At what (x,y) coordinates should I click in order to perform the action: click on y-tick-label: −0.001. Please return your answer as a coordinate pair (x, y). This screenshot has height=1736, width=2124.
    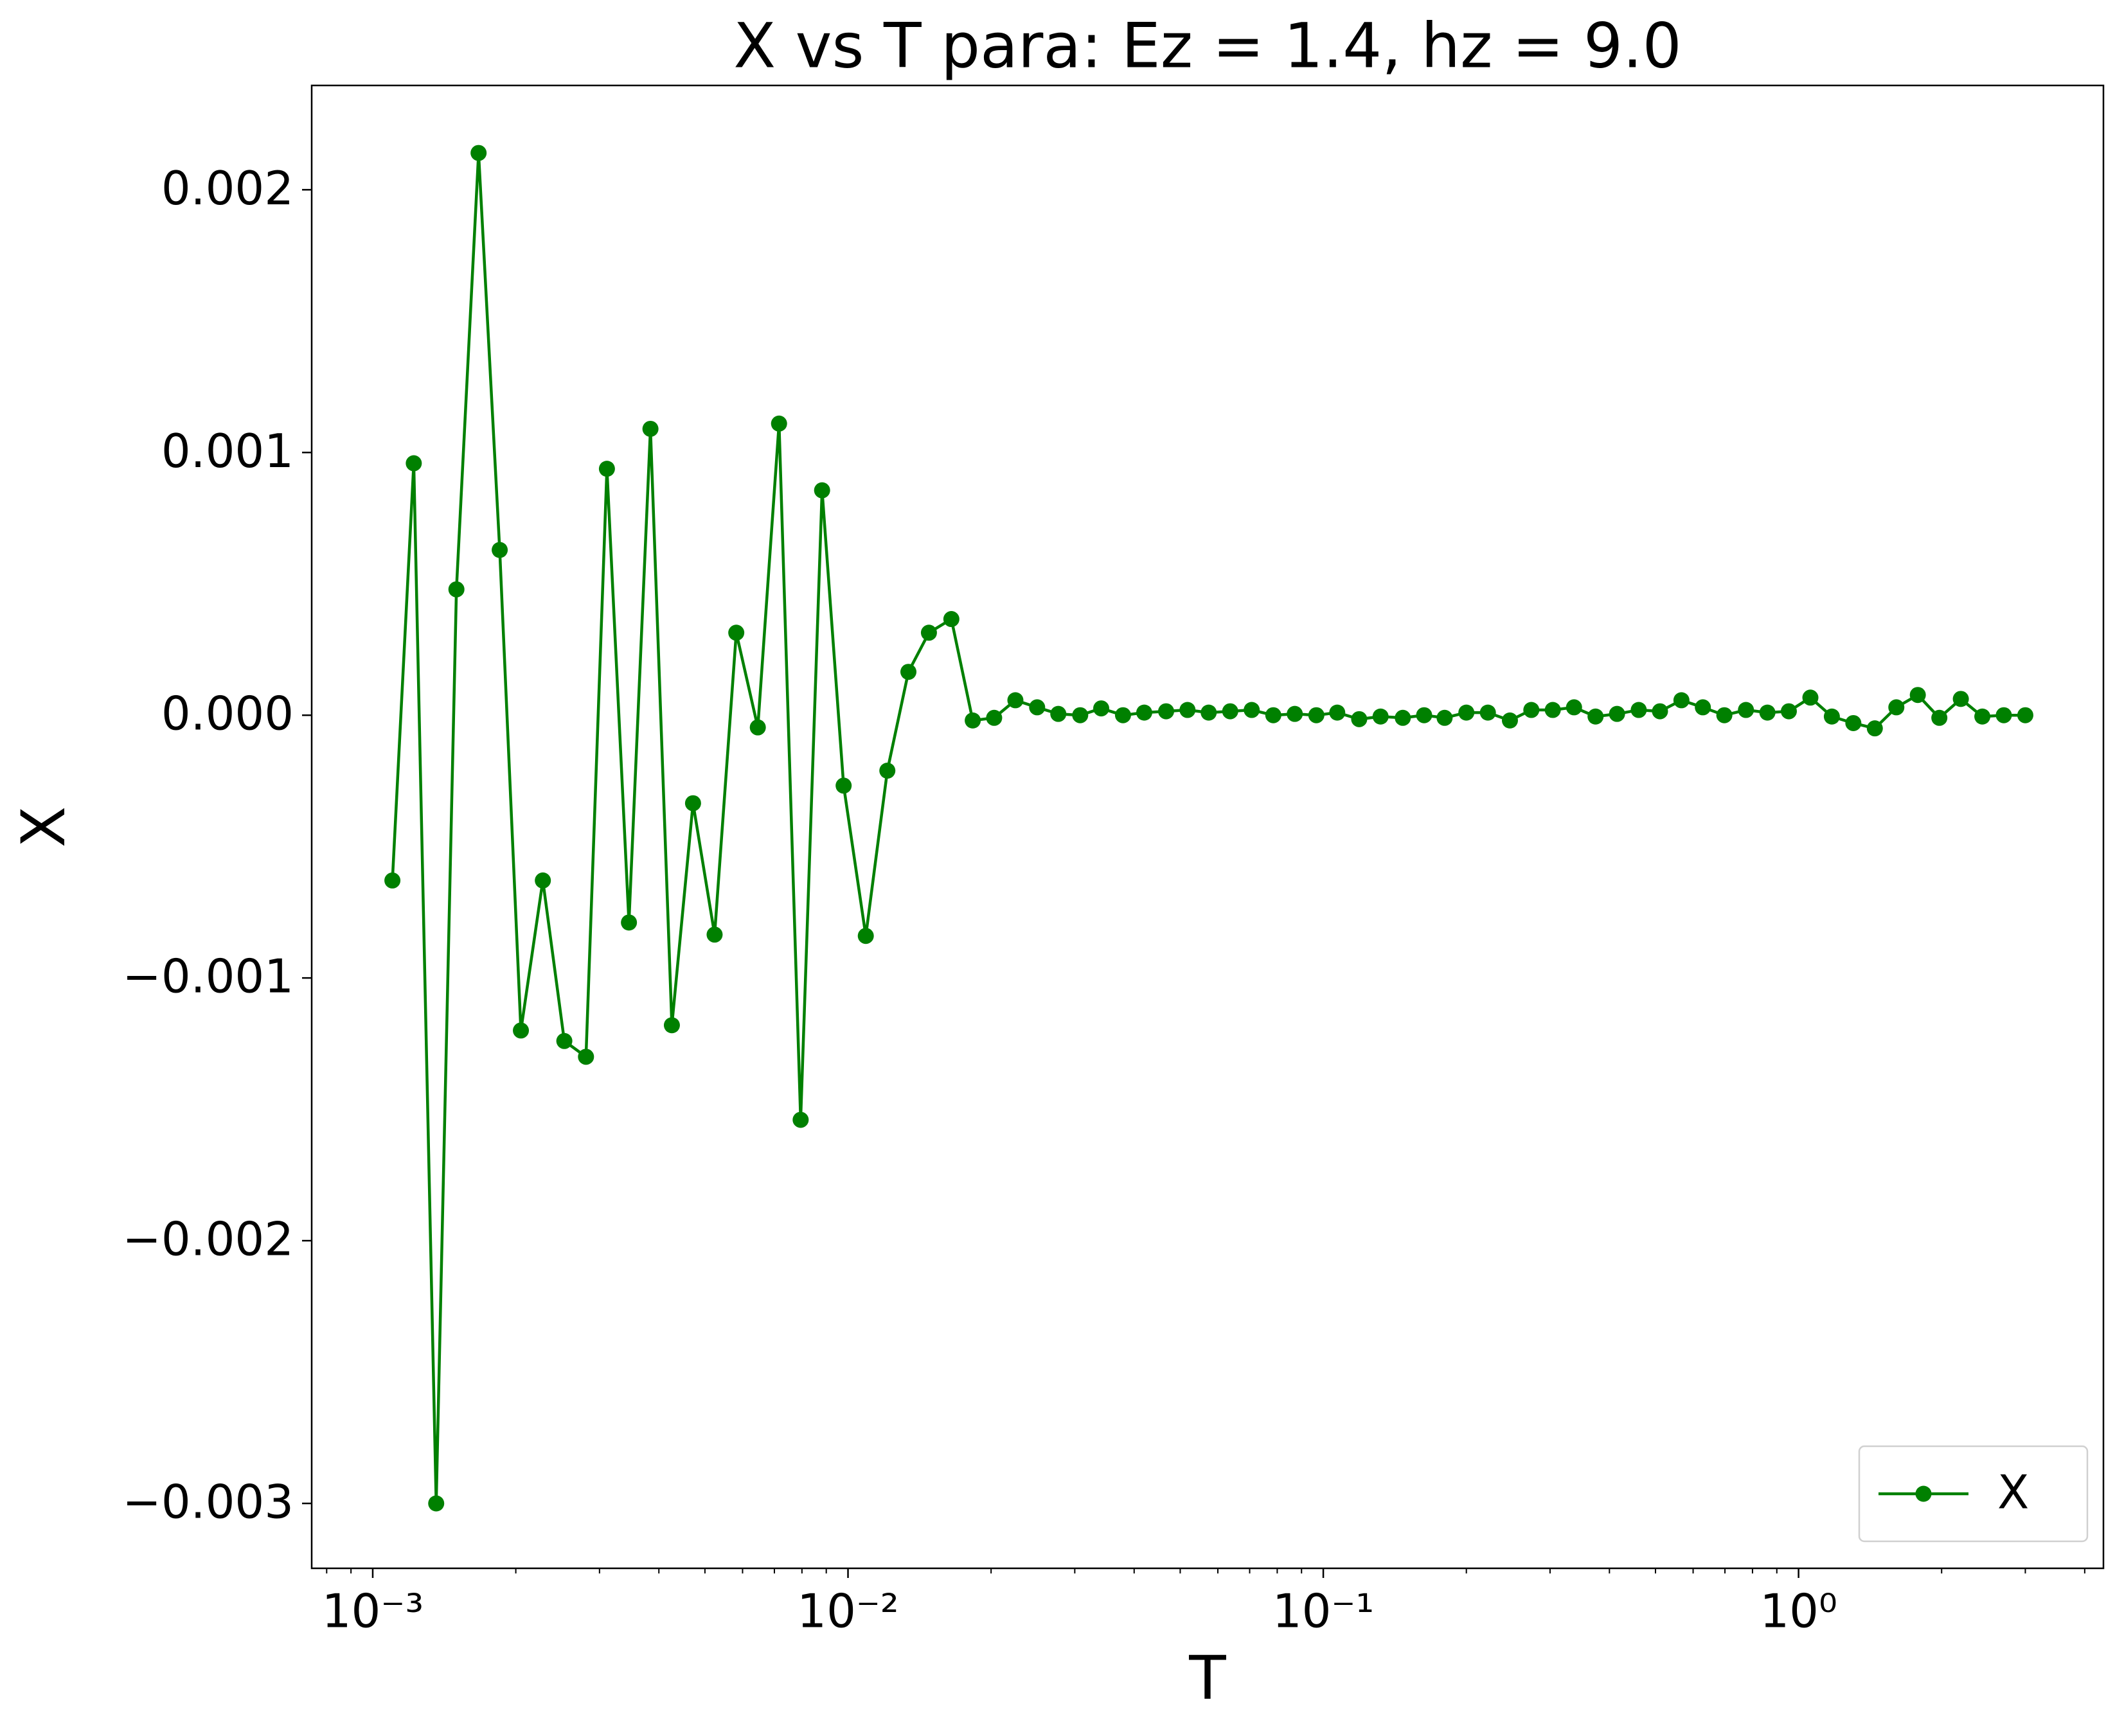
    Looking at the image, I should click on (208, 977).